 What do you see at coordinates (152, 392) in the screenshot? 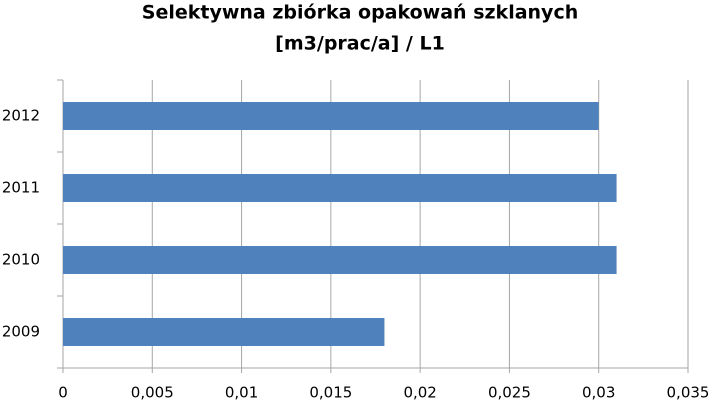
I see `x-tick-label: 0,005` at bounding box center [152, 392].